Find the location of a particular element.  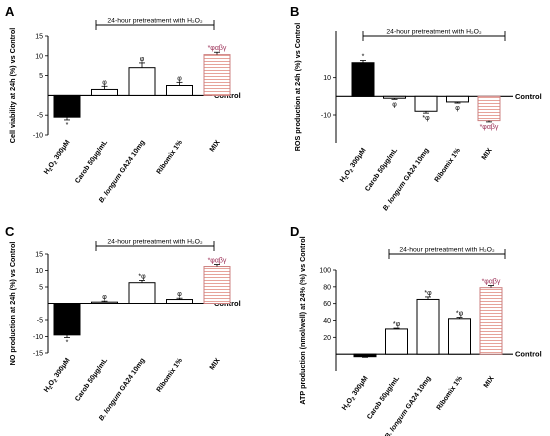

y-axis-label: ROS production at 24h (%) vs Control is located at coordinates (297, 87).